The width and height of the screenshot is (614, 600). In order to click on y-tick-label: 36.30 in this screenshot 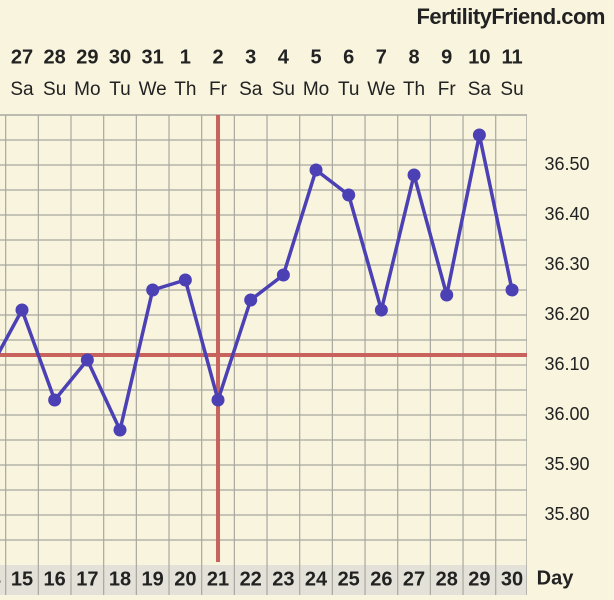, I will do `click(566, 264)`.